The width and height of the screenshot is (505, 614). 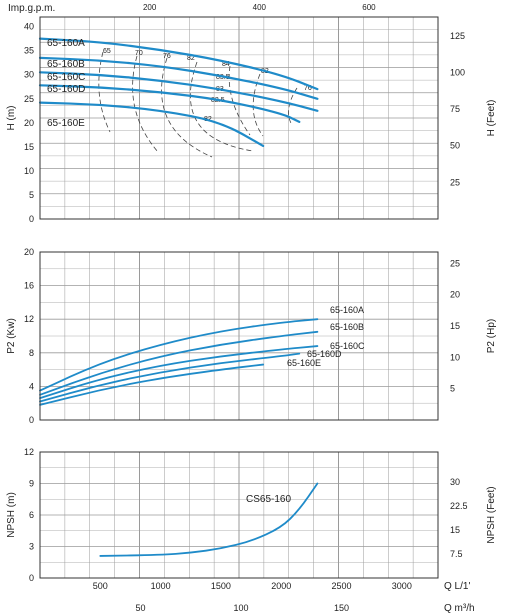 I want to click on head-series-label-3: 65-160D, so click(x=66, y=89).